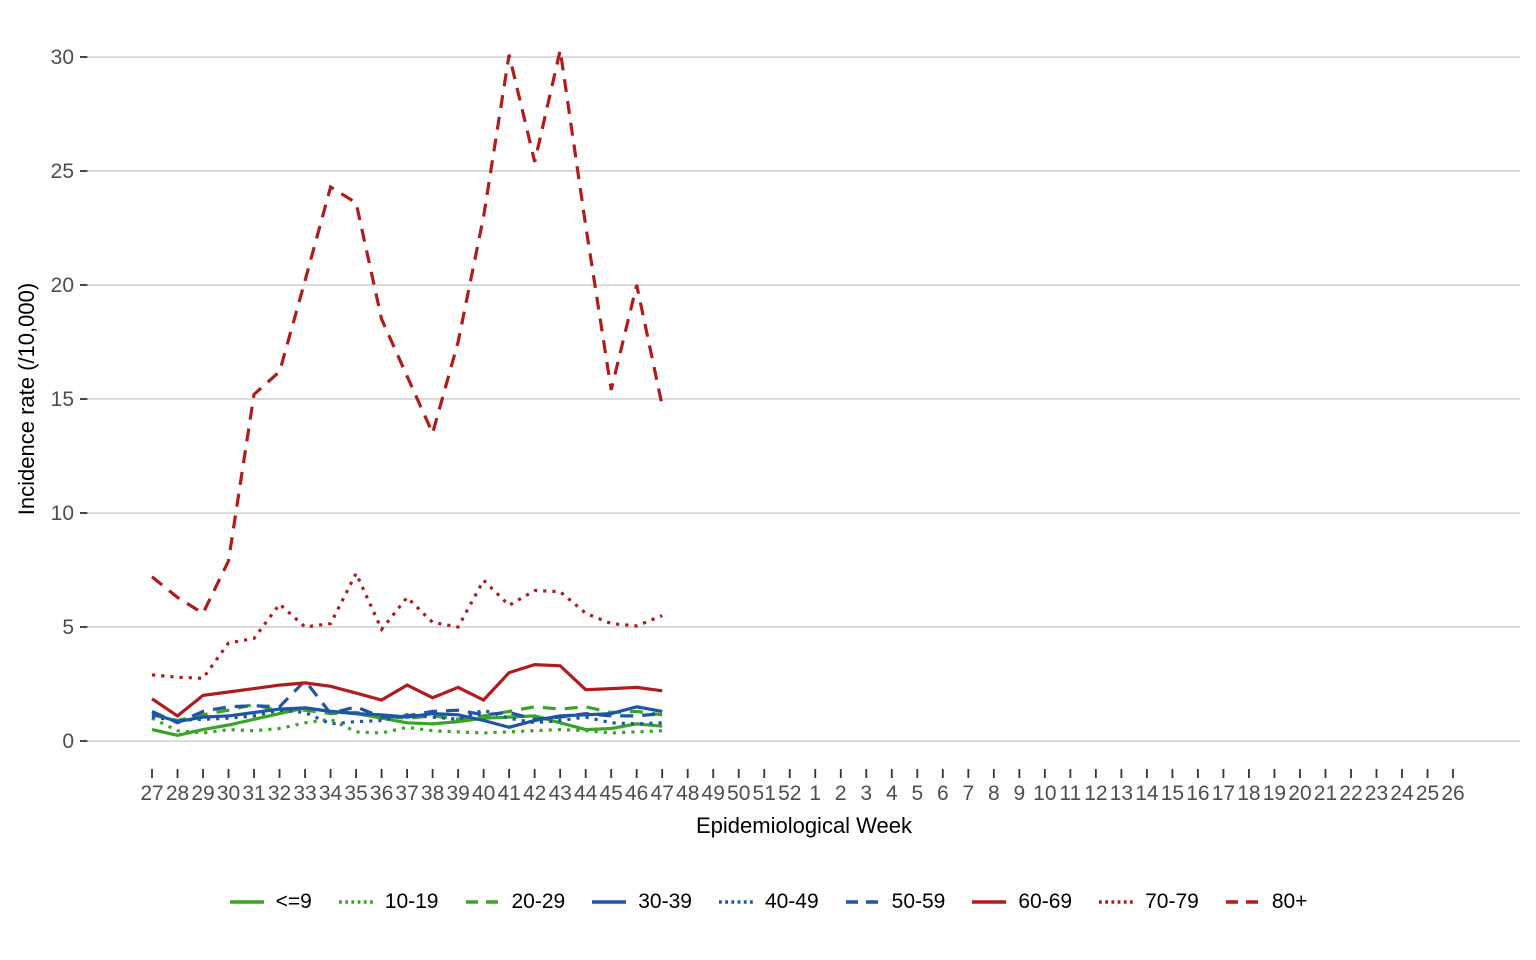  I want to click on x-tick-label: 41, so click(508, 793).